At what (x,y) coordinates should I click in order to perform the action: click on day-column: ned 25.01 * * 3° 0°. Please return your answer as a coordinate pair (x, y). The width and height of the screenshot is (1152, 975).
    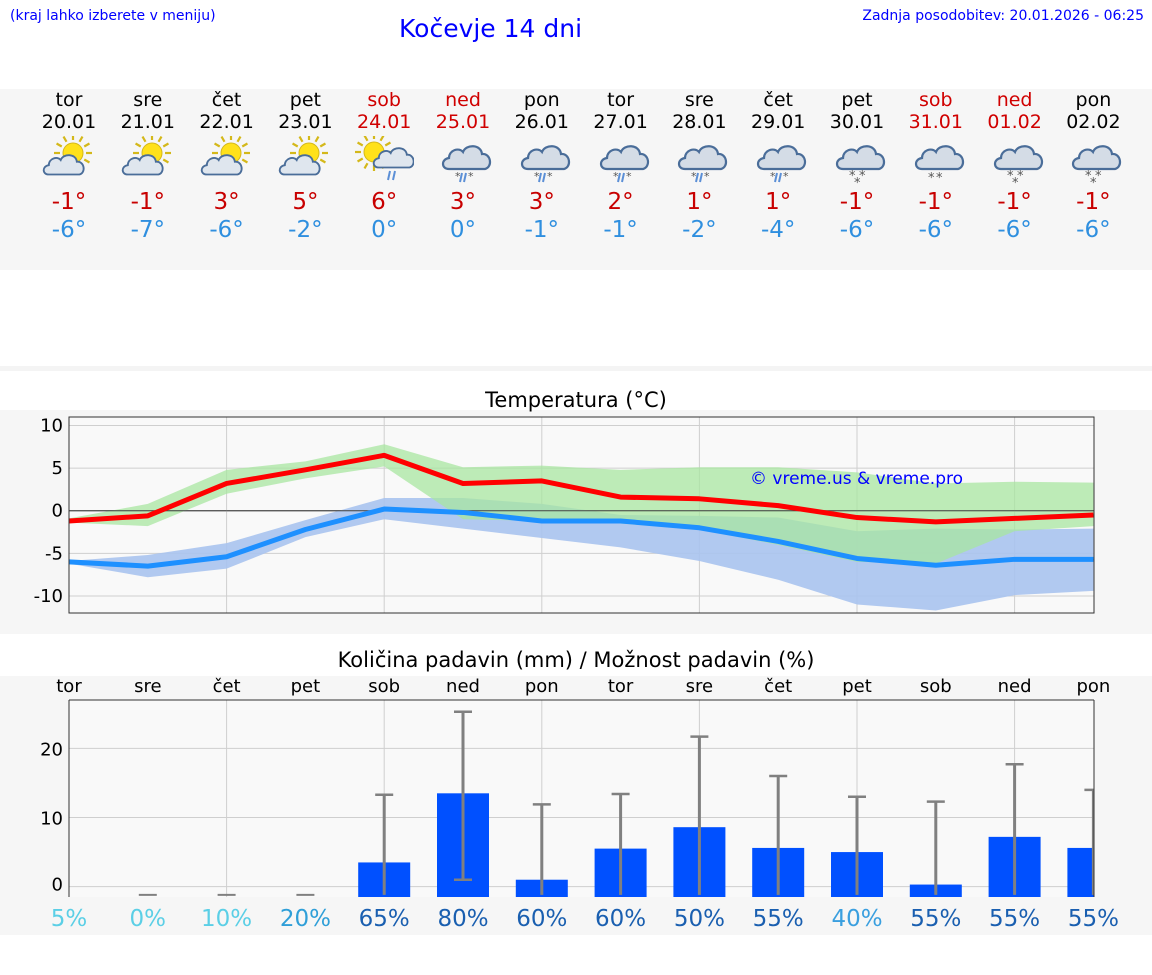
    Looking at the image, I should click on (463, 166).